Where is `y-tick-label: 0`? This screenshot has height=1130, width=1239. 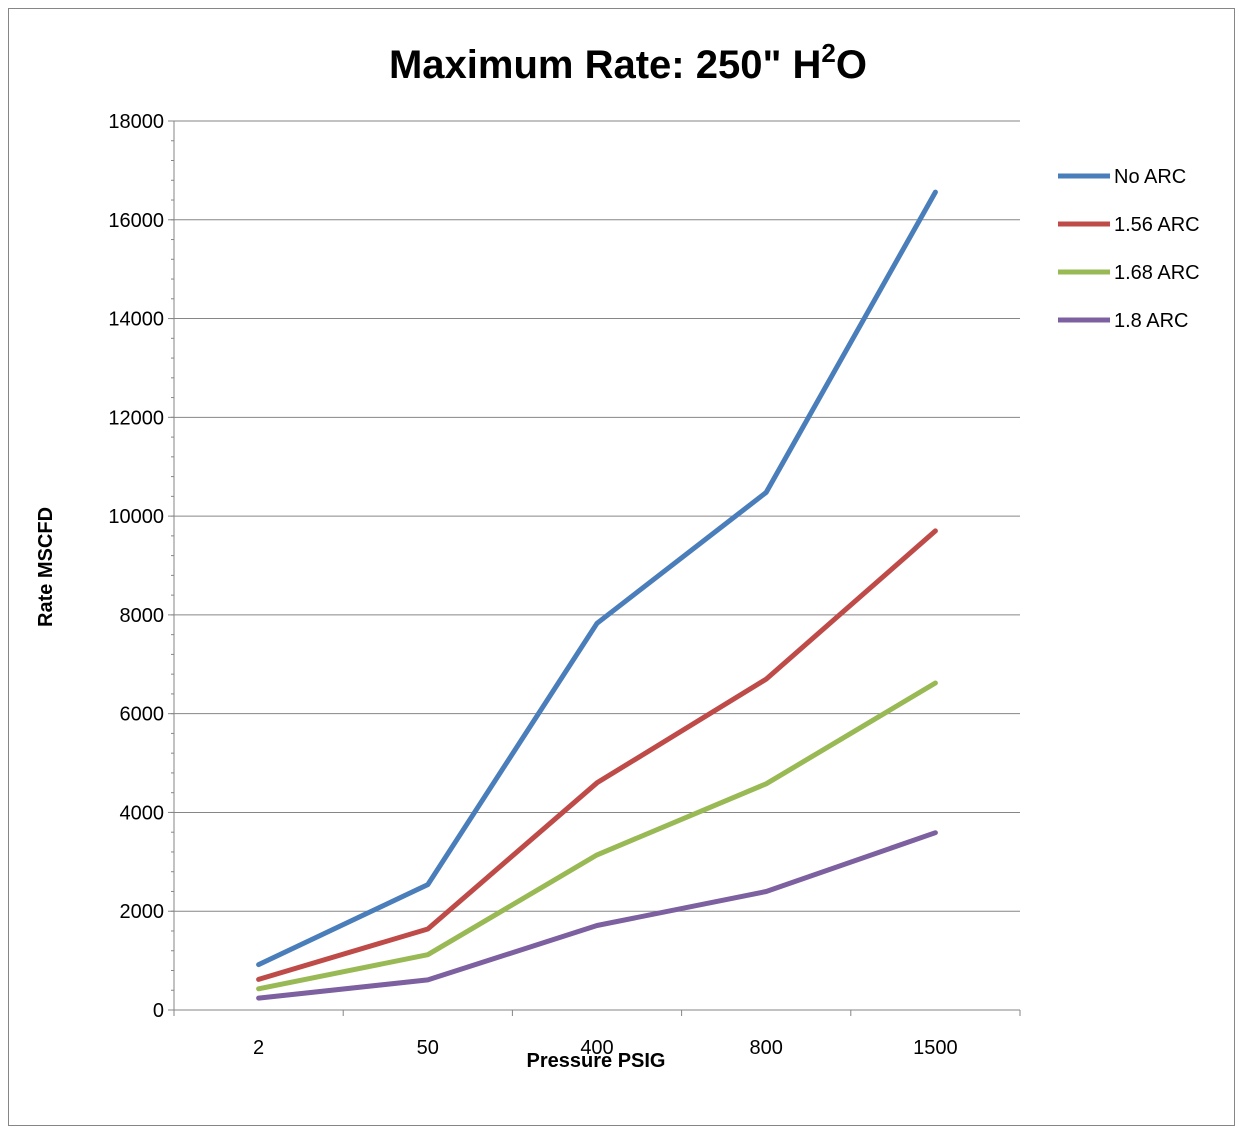 y-tick-label: 0 is located at coordinates (158, 1011).